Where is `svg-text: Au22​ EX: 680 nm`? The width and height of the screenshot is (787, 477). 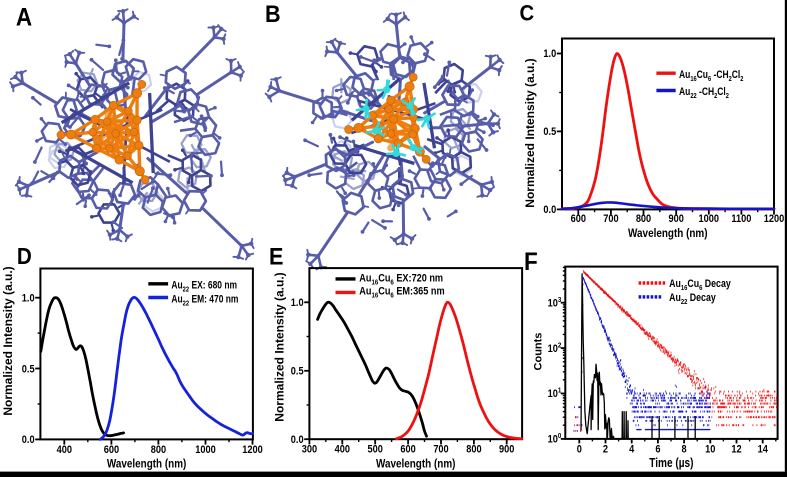 svg-text: Au22​ EX: 680 nm is located at coordinates (204, 286).